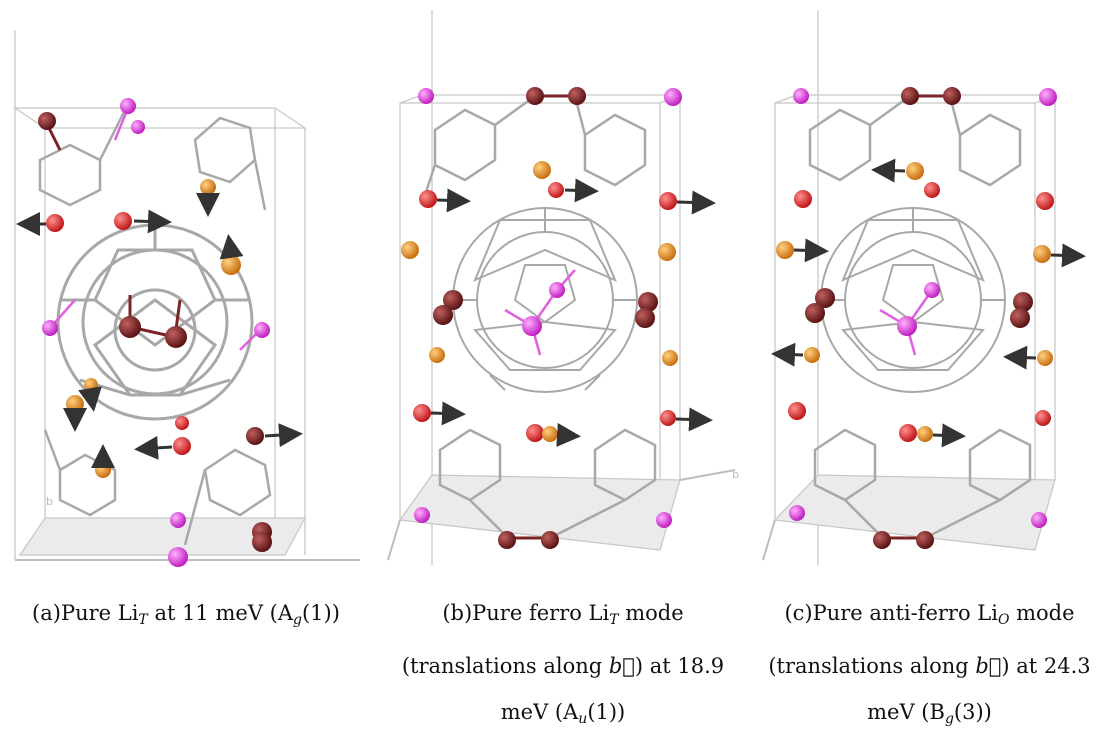  What do you see at coordinates (563, 713) in the screenshot?
I see `caption-b-line-3: meV (Au(1))` at bounding box center [563, 713].